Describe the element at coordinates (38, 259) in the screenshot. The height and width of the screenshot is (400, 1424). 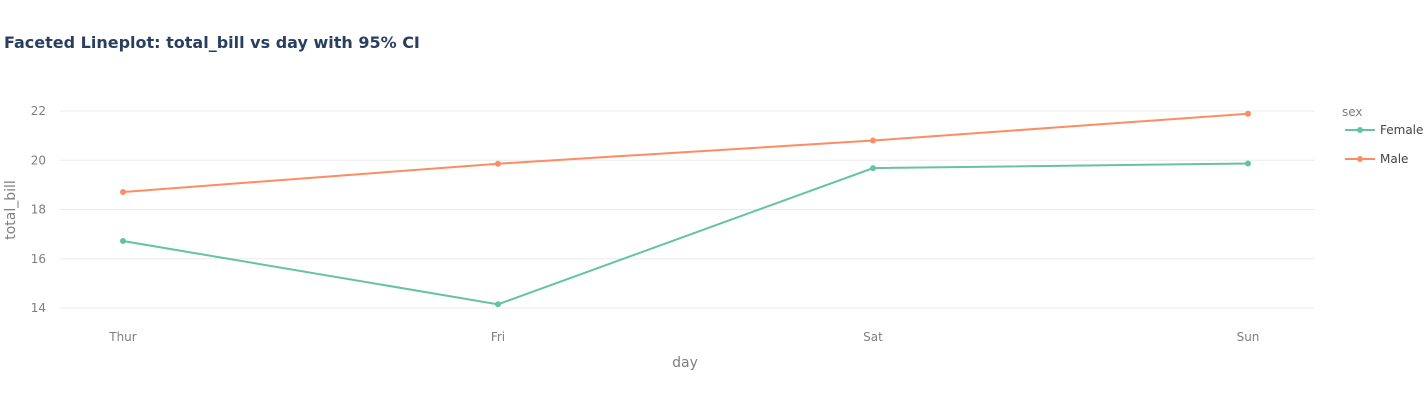
I see `y-tick-label: 16` at that location.